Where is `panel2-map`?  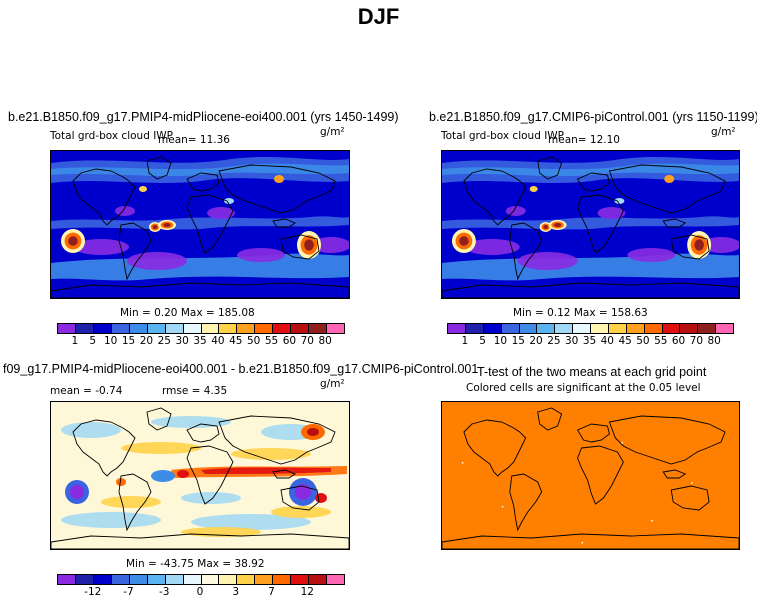 panel2-map is located at coordinates (590, 224).